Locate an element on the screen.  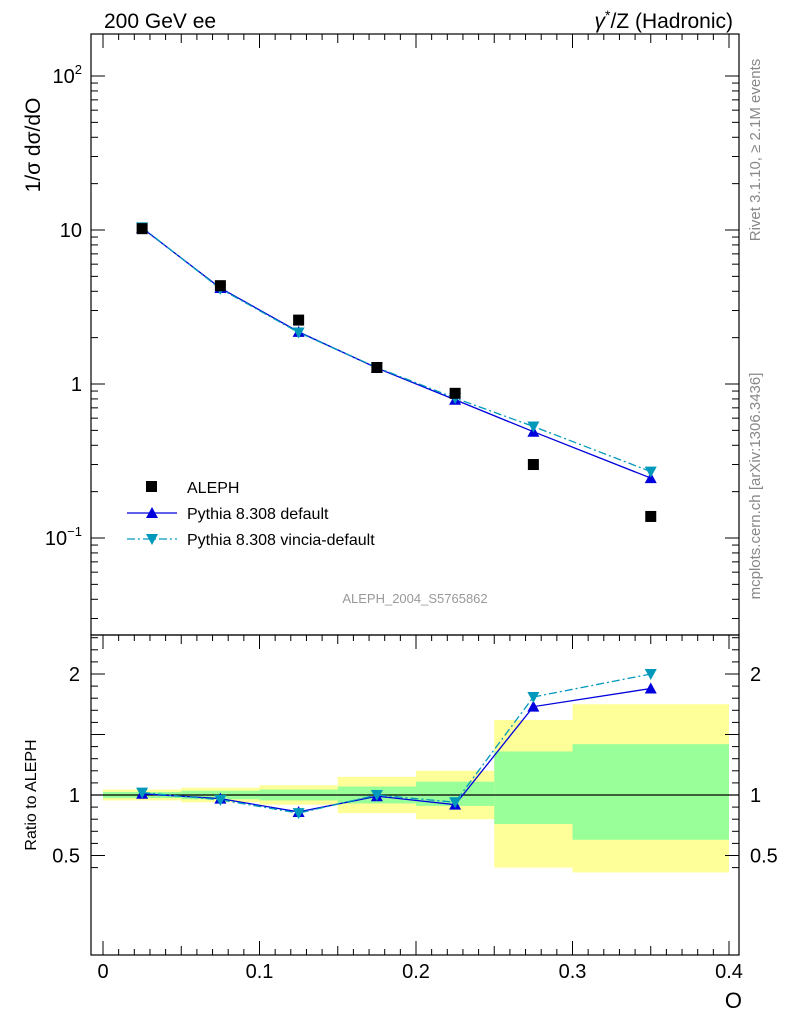
ratio-x-tick-label: 0 is located at coordinates (102, 972).